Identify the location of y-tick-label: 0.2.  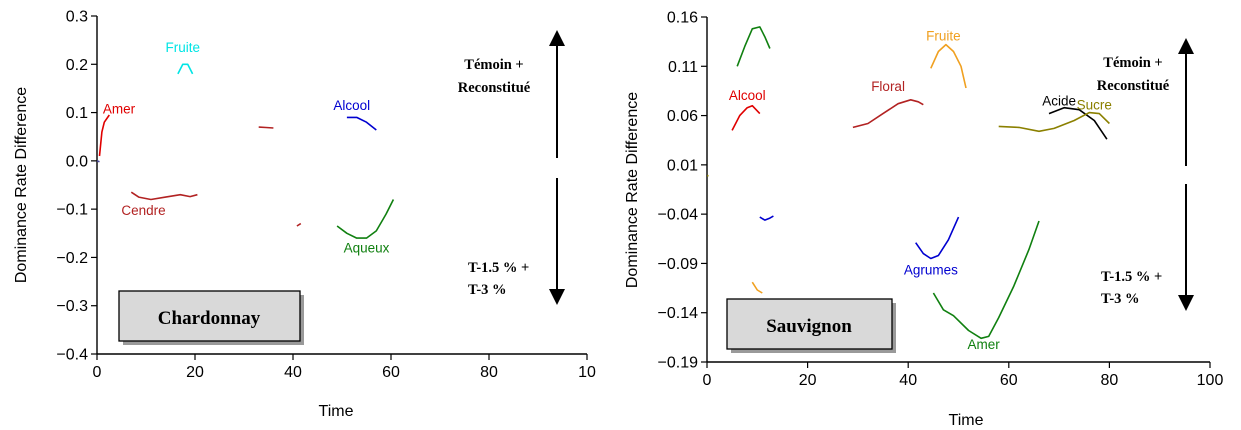
(77, 65).